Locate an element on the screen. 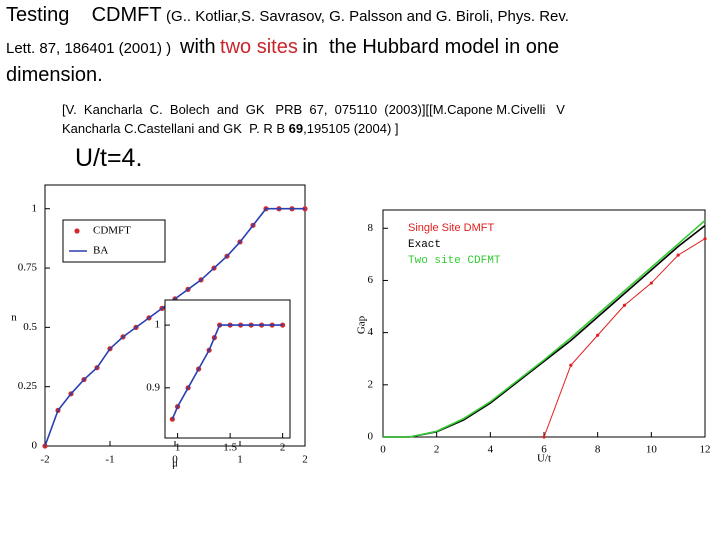  x-tick-label: -2 is located at coordinates (44, 460).